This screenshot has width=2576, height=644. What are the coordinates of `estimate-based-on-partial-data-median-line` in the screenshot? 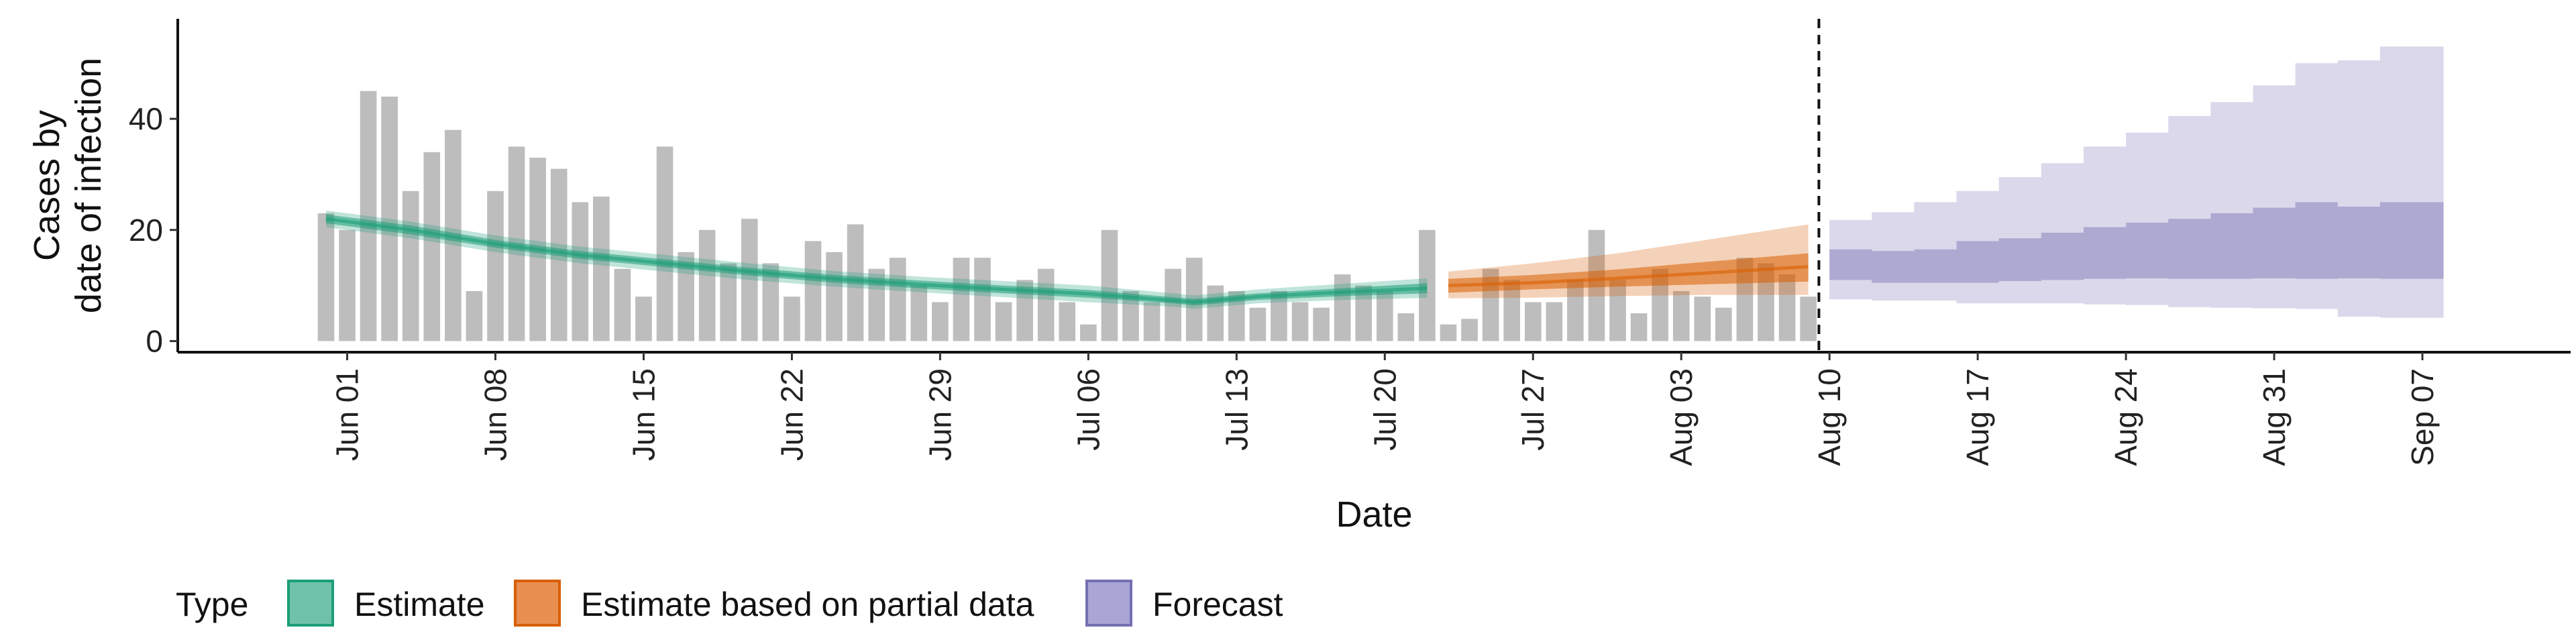 It's located at (1628, 276).